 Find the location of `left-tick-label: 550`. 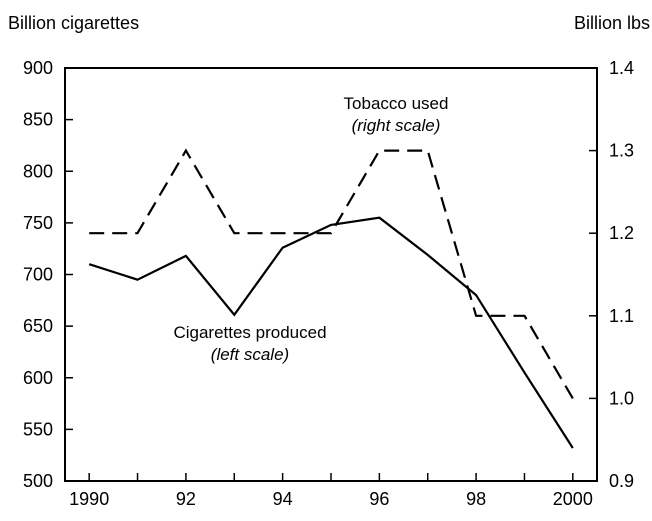

left-tick-label: 550 is located at coordinates (38, 429).